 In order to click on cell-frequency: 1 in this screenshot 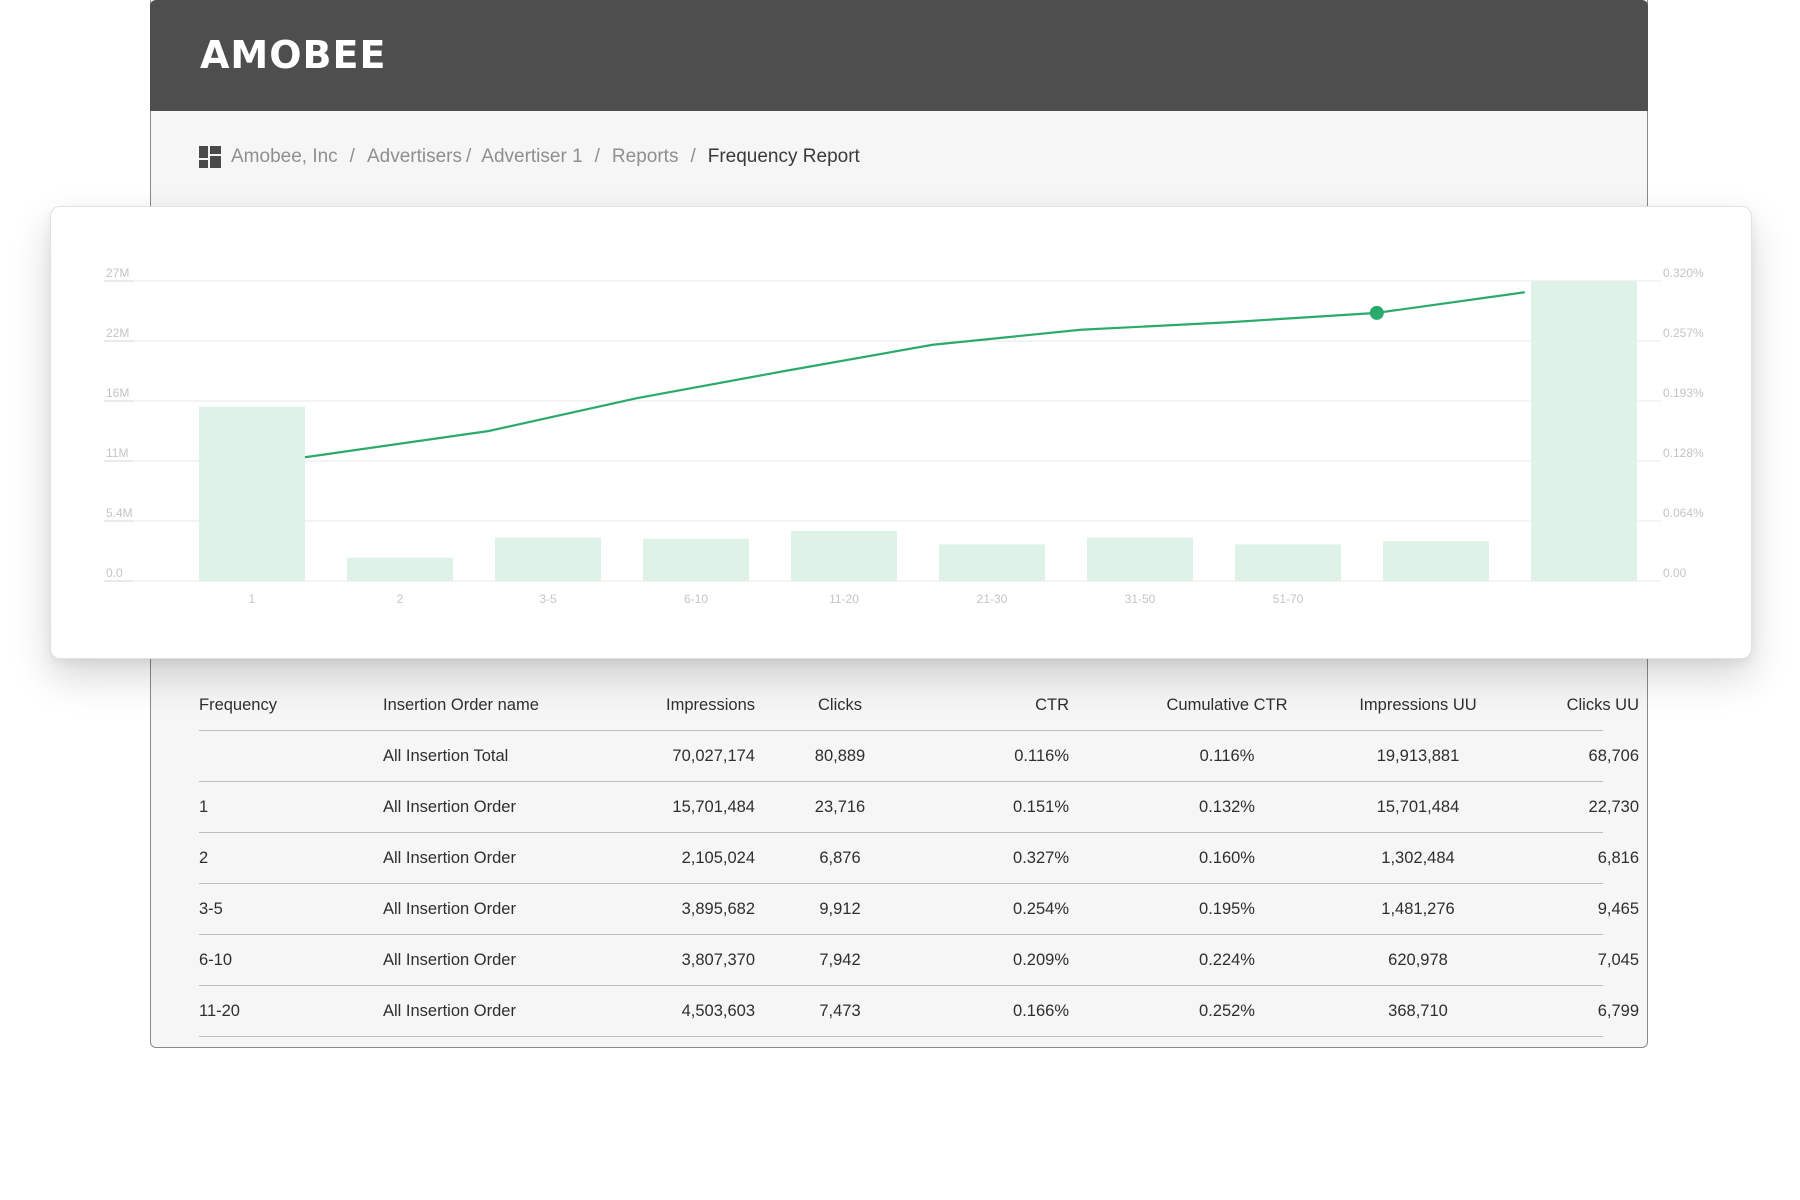, I will do `click(204, 806)`.